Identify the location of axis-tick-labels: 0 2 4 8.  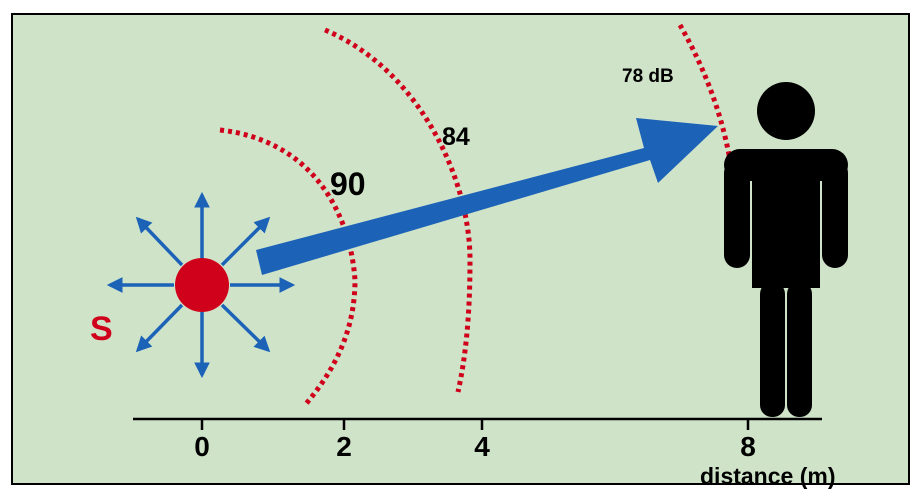
(475, 446).